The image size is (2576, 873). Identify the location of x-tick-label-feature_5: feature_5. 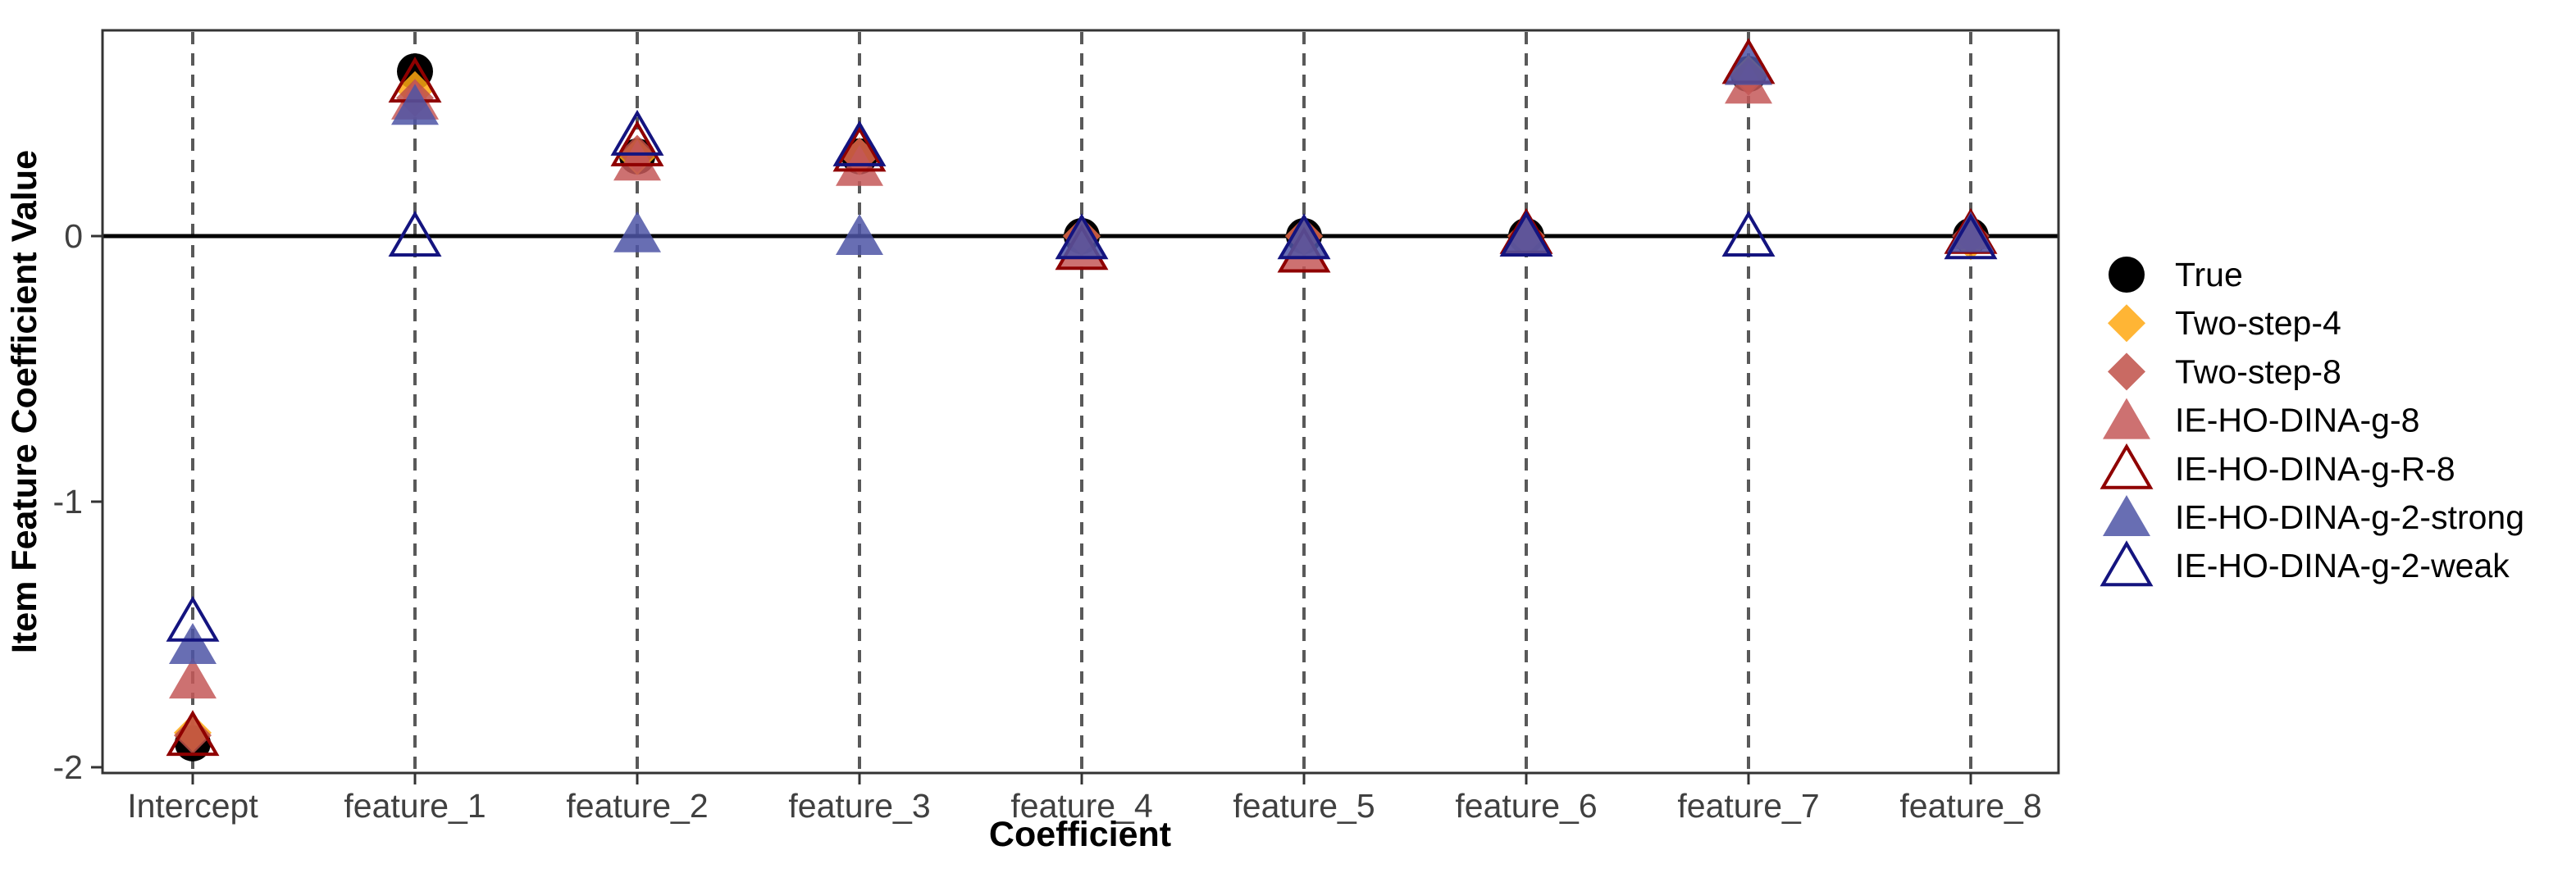
(1304, 806).